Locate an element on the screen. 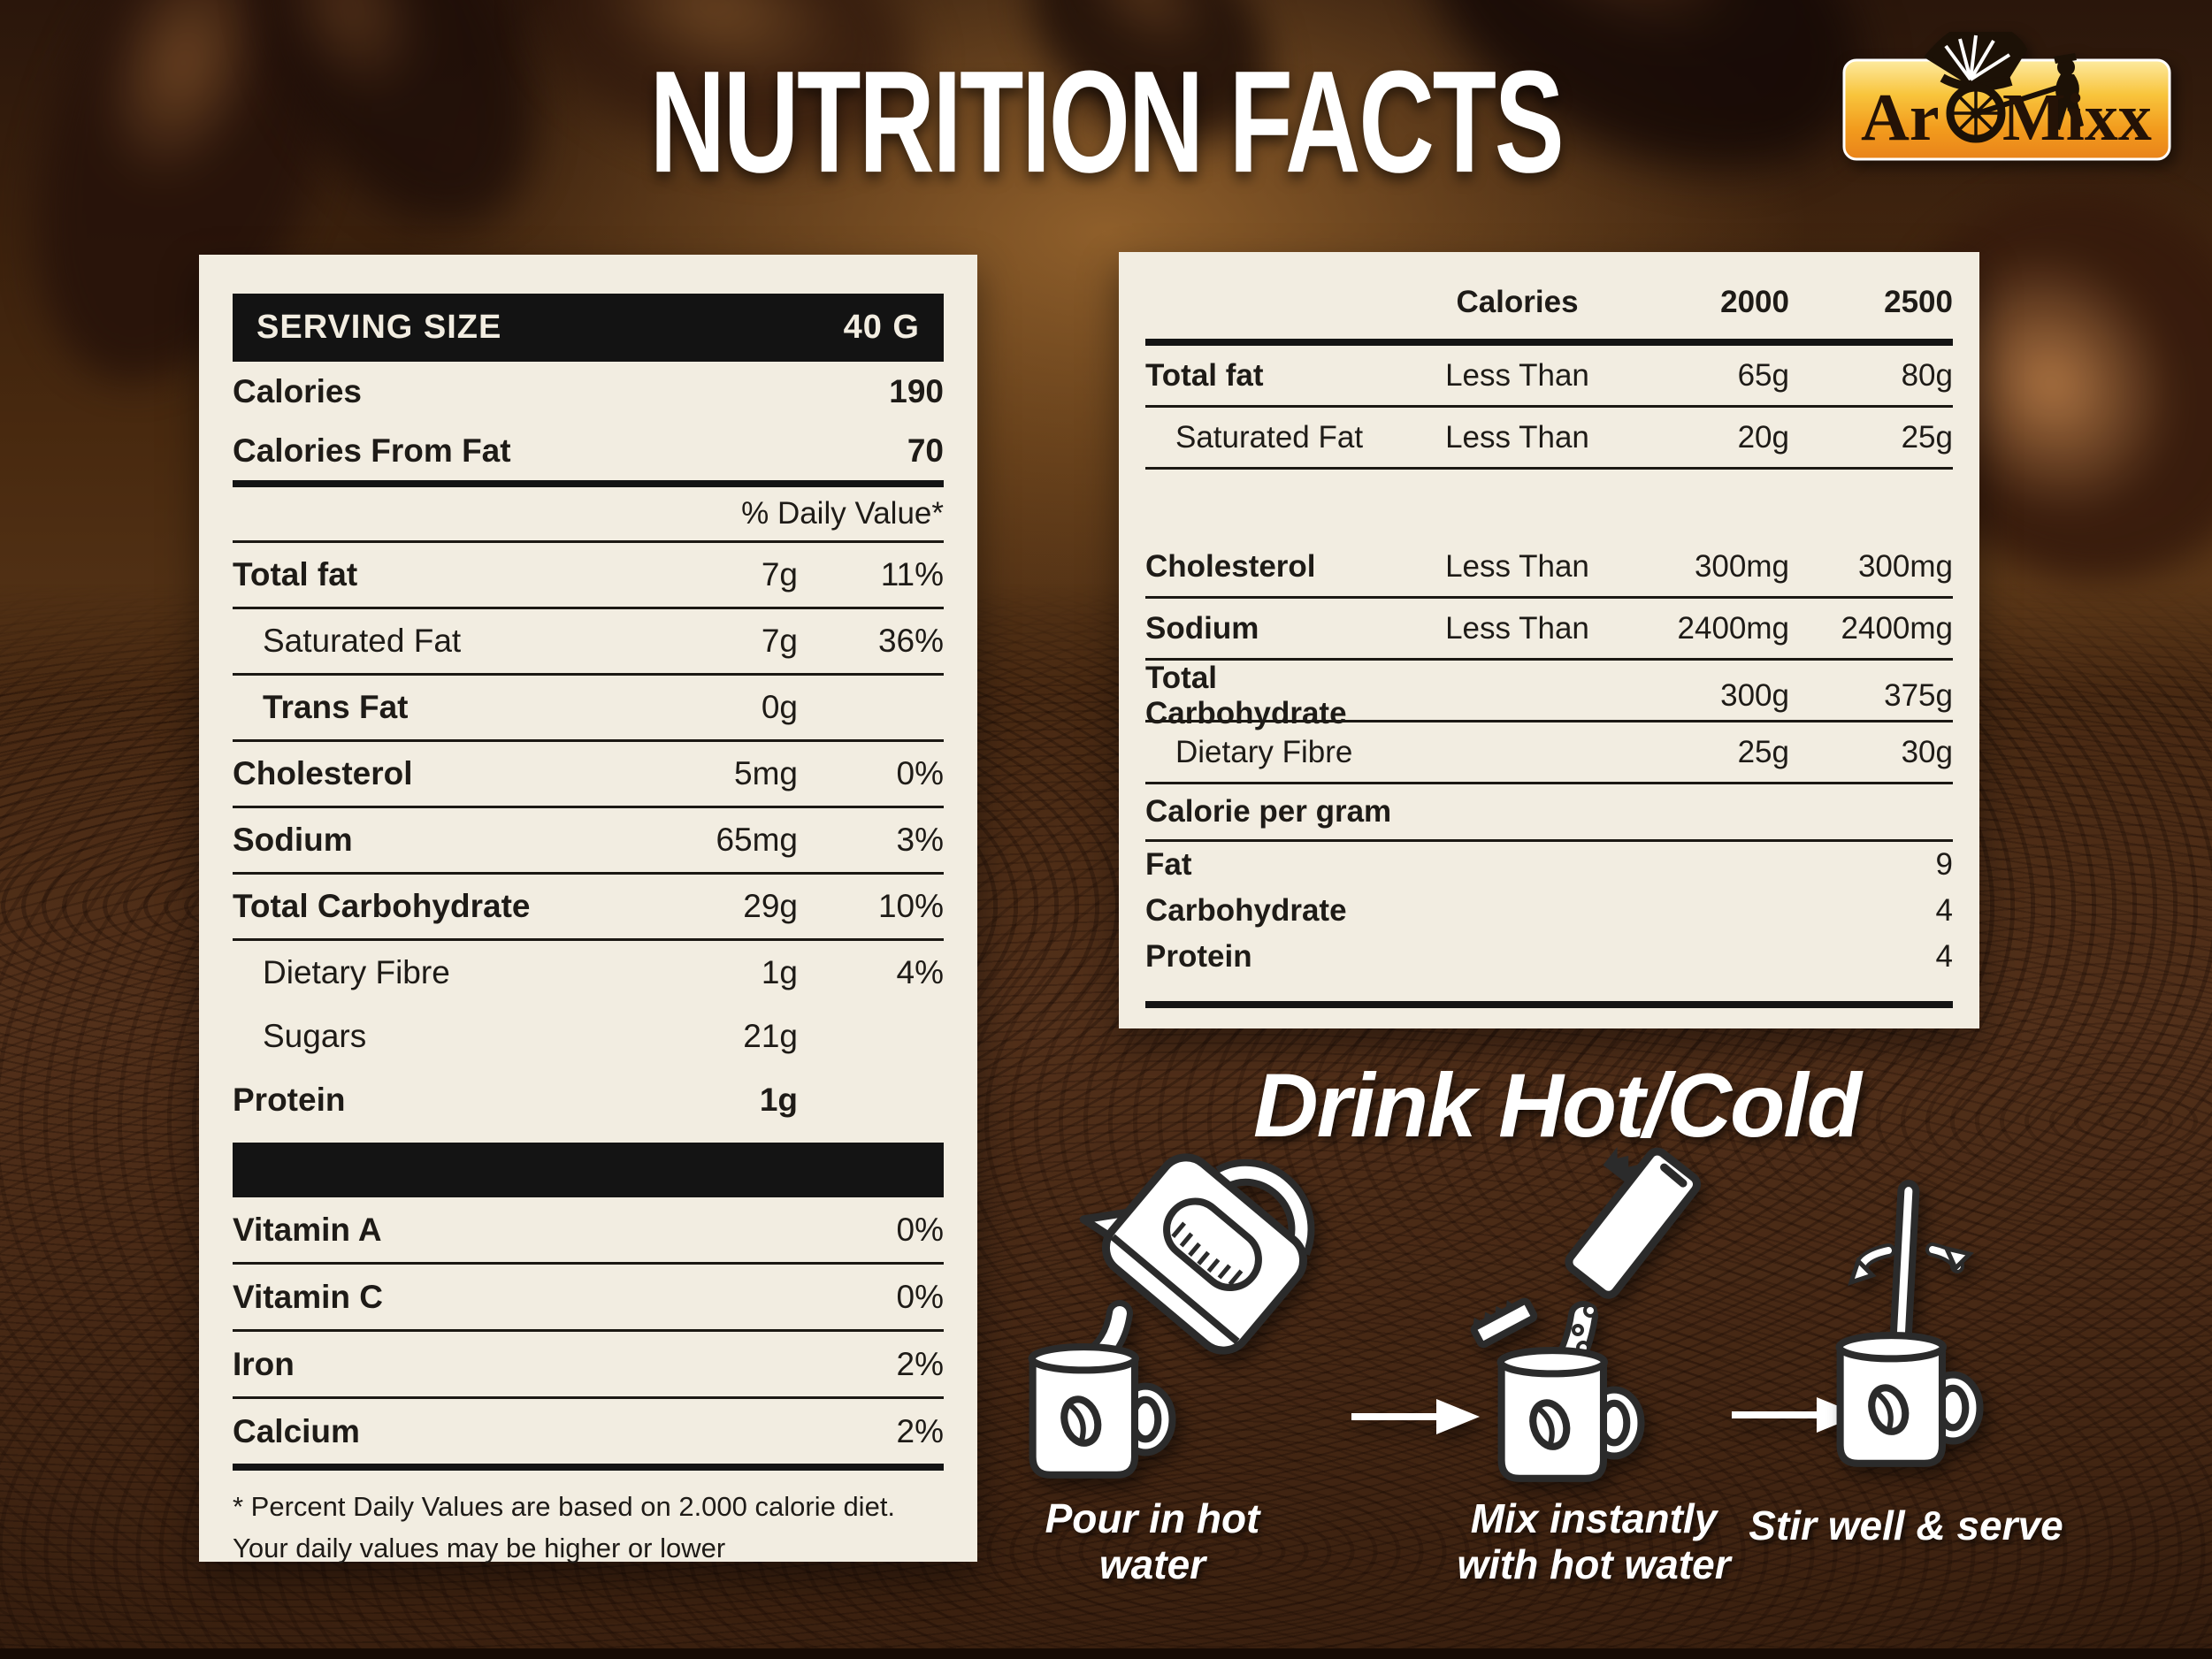  serving-size-bar: SERVING SIZE 40 G is located at coordinates (588, 328).